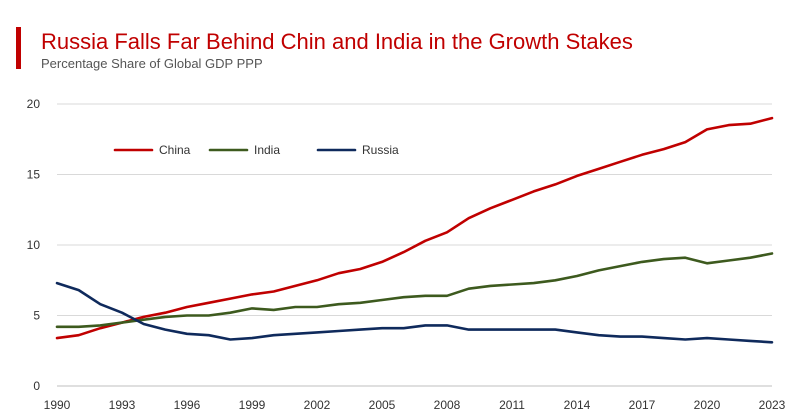 Image resolution: width=800 pixels, height=420 pixels. What do you see at coordinates (447, 405) in the screenshot?
I see `x-tick-label: 2008` at bounding box center [447, 405].